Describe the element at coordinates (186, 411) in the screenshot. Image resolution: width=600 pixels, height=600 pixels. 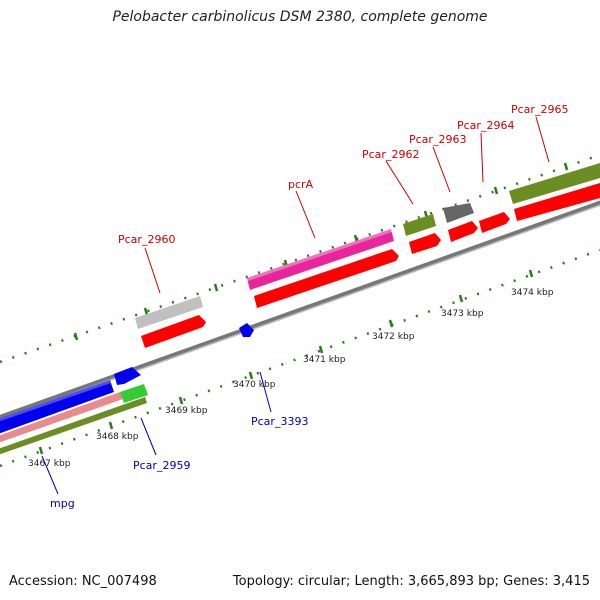
I see `kbp-label: 3469 kbp` at that location.